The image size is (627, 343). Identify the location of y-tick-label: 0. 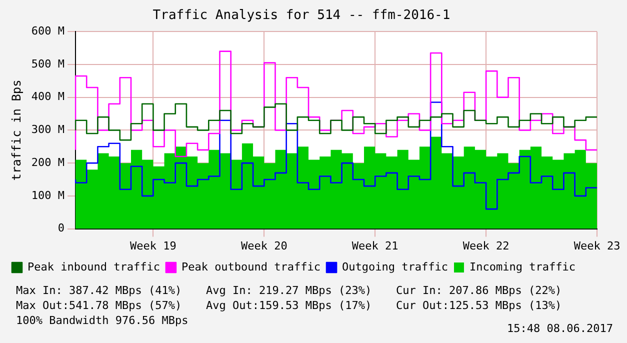
(61, 228).